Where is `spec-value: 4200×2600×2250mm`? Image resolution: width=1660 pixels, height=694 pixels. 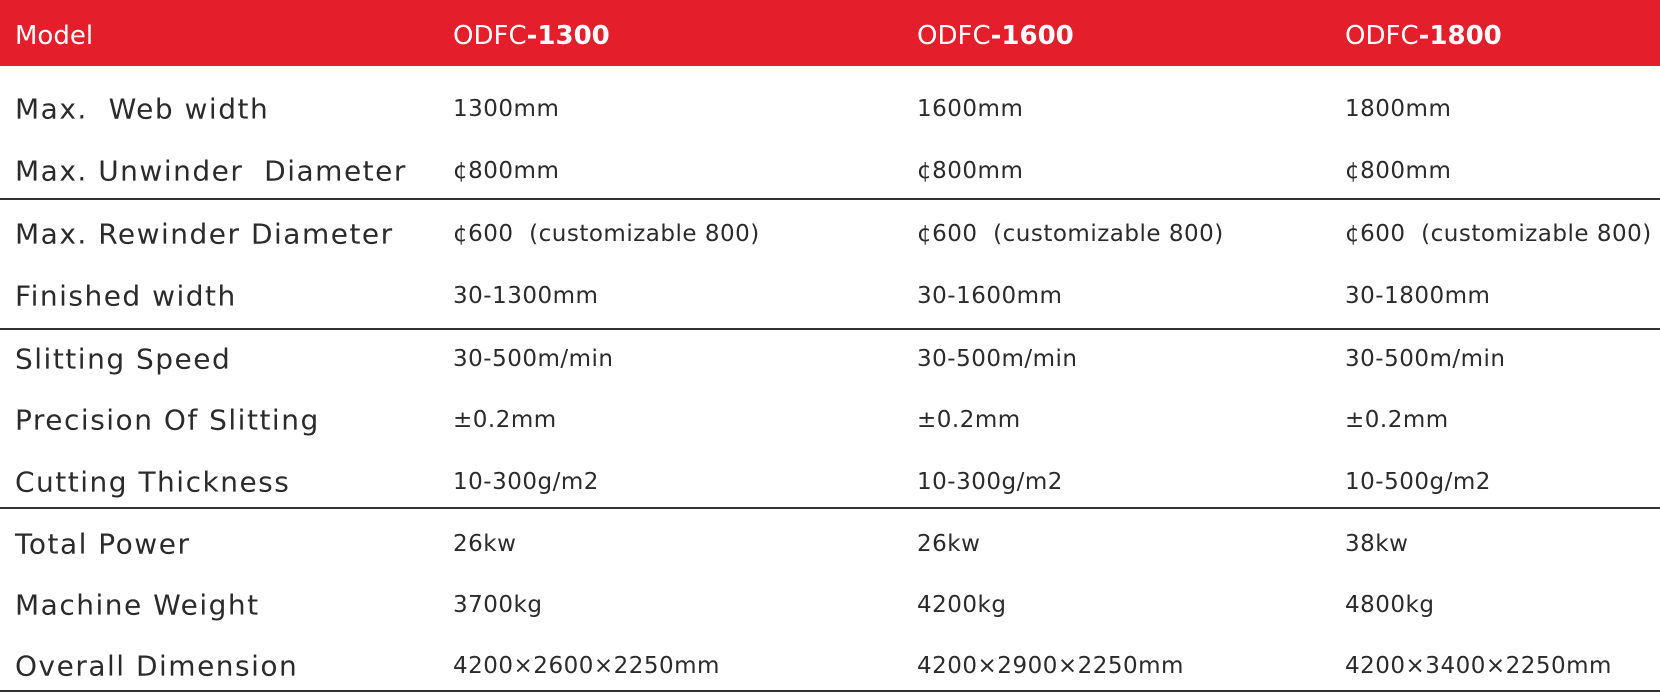 spec-value: 4200×2600×2250mm is located at coordinates (586, 666).